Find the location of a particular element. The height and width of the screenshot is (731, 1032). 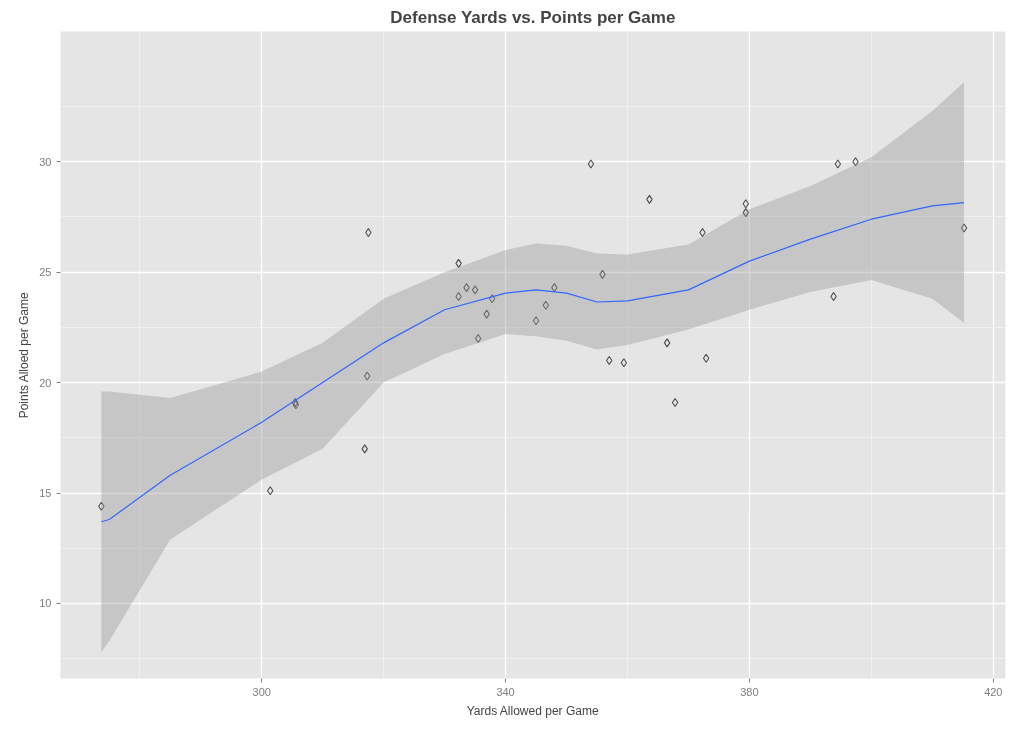

x-tick-label: 340 is located at coordinates (505, 691).